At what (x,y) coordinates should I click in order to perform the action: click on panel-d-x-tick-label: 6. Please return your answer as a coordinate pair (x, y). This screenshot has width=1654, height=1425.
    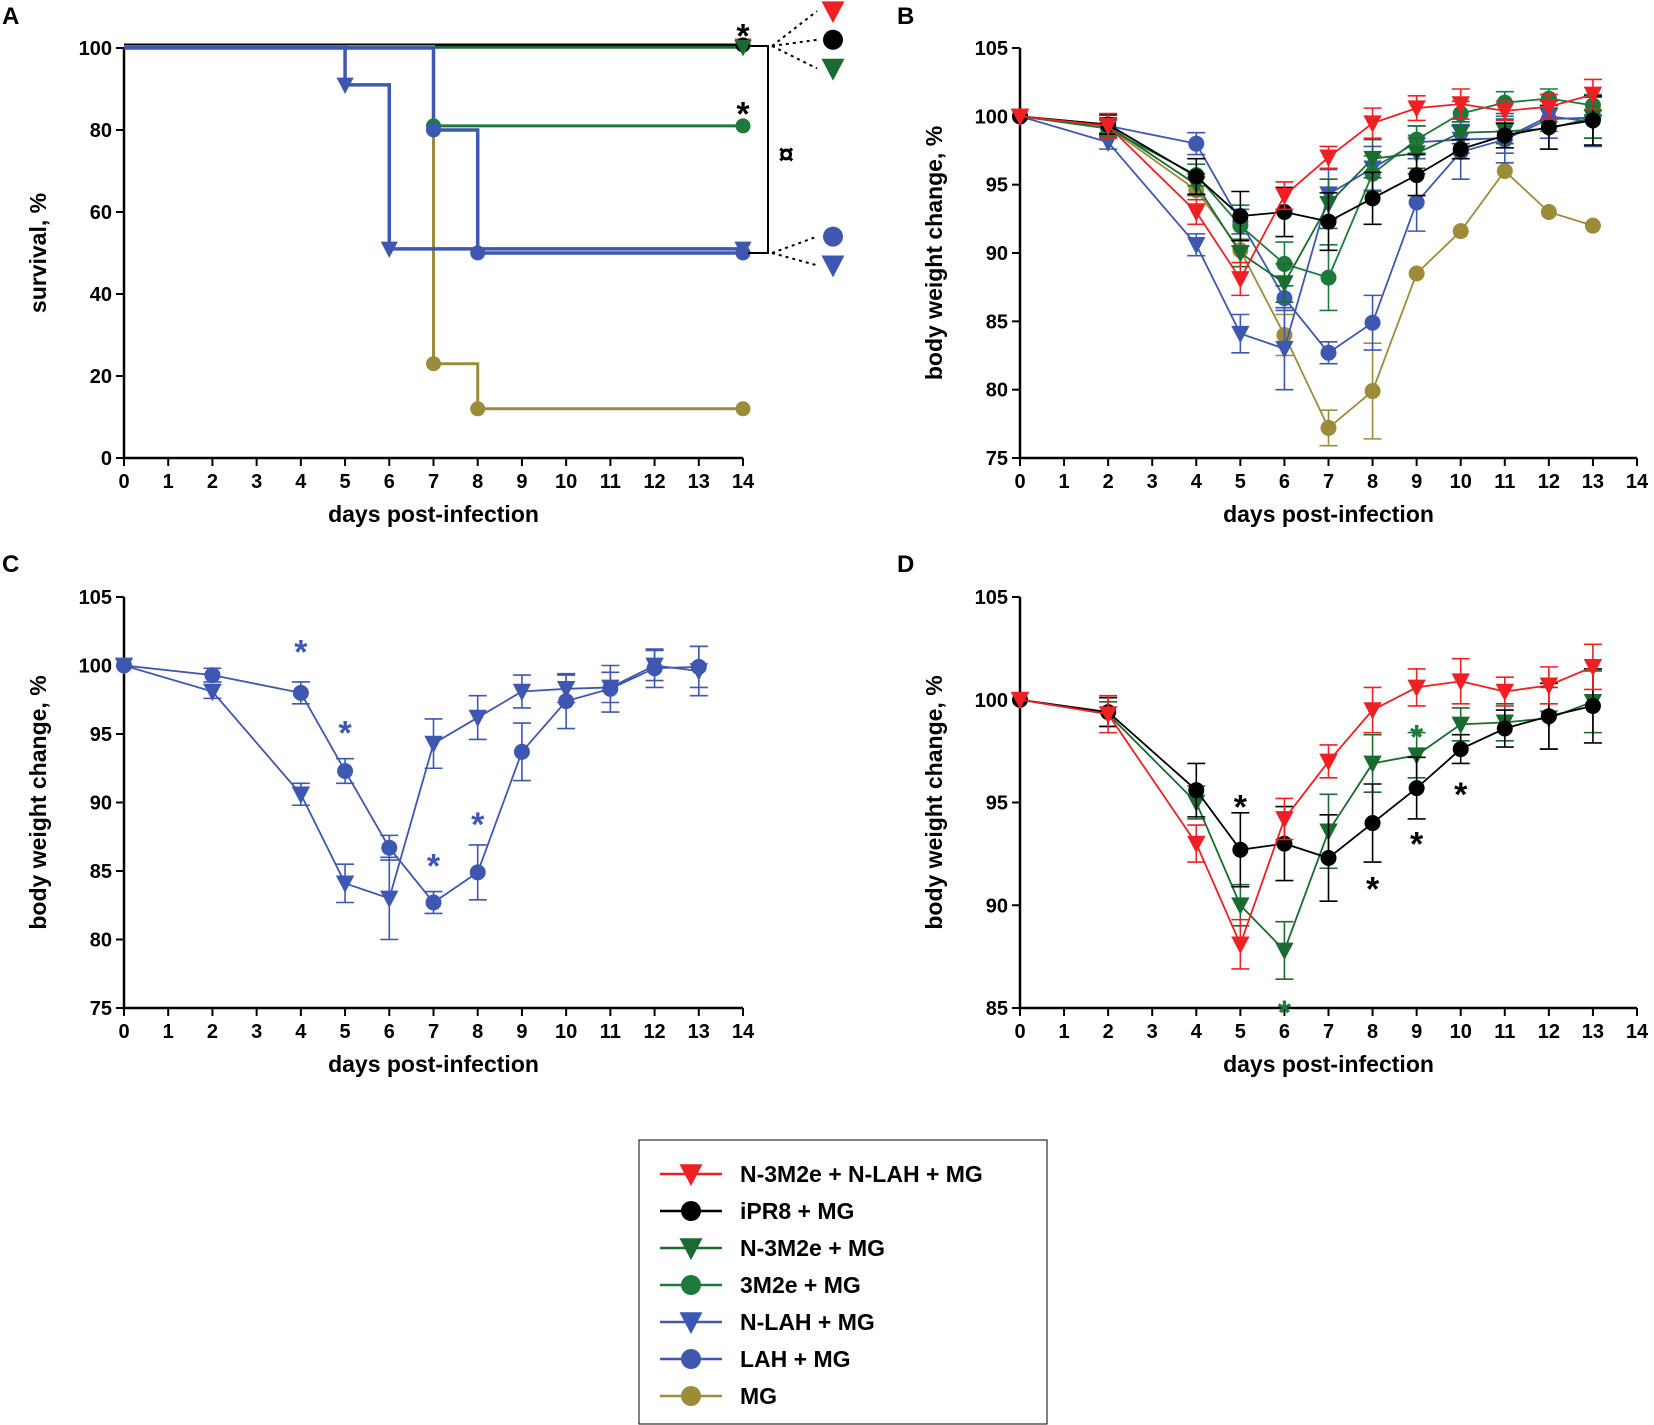
    Looking at the image, I should click on (1284, 1032).